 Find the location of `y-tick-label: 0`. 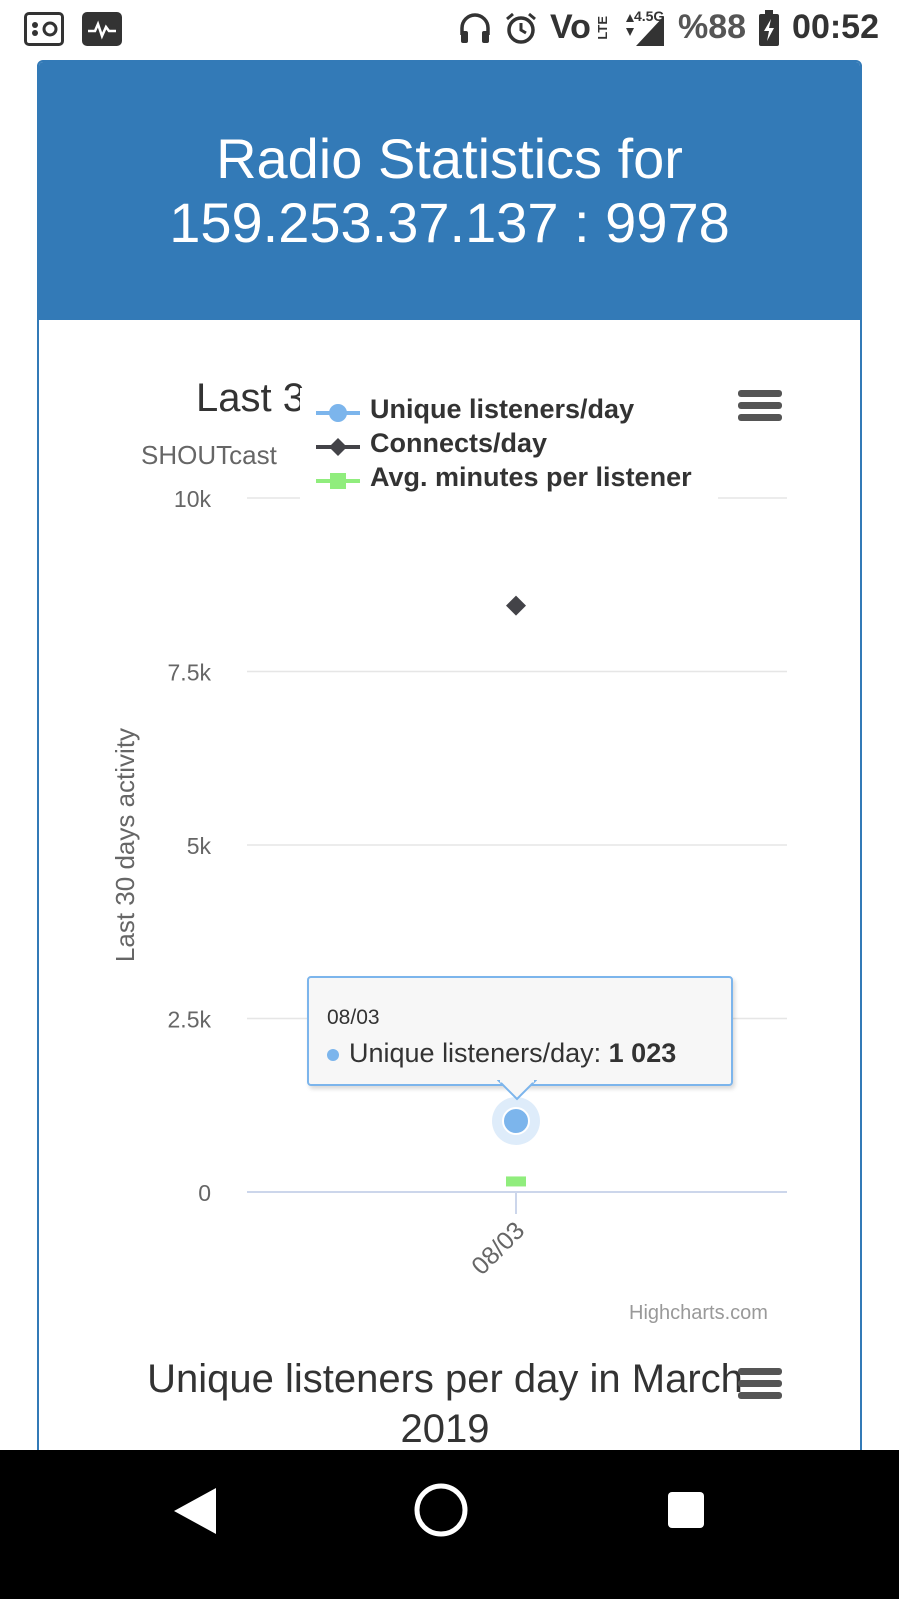

y-tick-label: 0 is located at coordinates (204, 1193).